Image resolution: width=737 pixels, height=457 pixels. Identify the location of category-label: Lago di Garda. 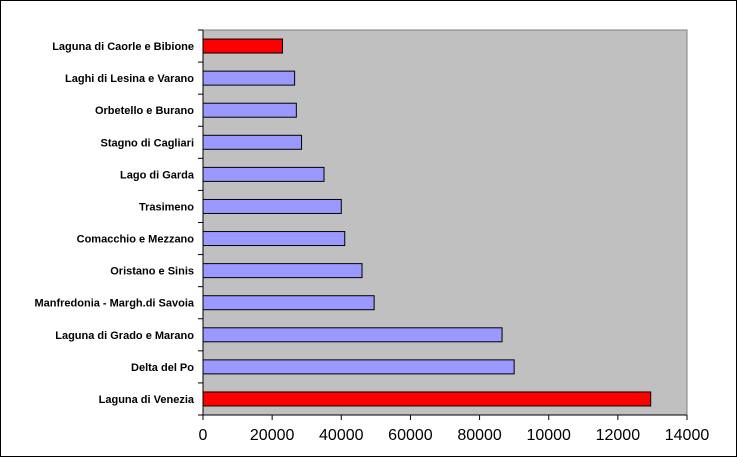
(157, 175).